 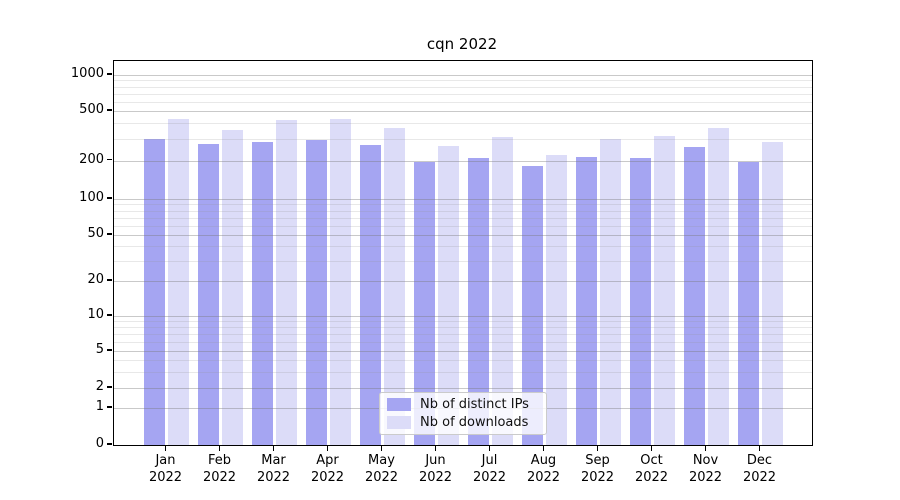 I want to click on legend-swatch-downloads, so click(x=399, y=422).